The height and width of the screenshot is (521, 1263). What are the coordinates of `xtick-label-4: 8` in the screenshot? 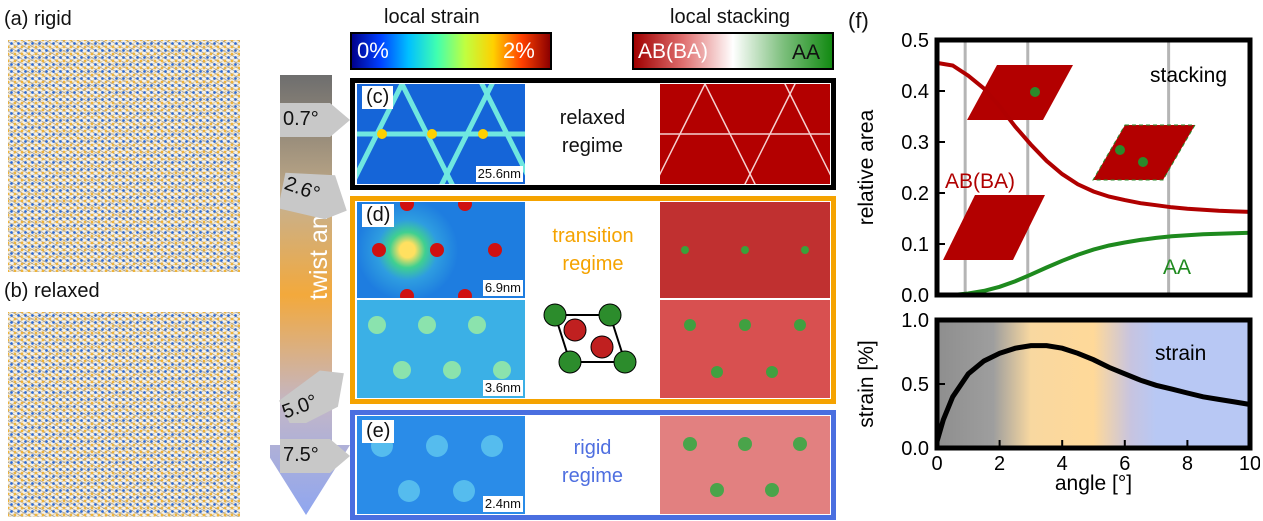 It's located at (1187, 464).